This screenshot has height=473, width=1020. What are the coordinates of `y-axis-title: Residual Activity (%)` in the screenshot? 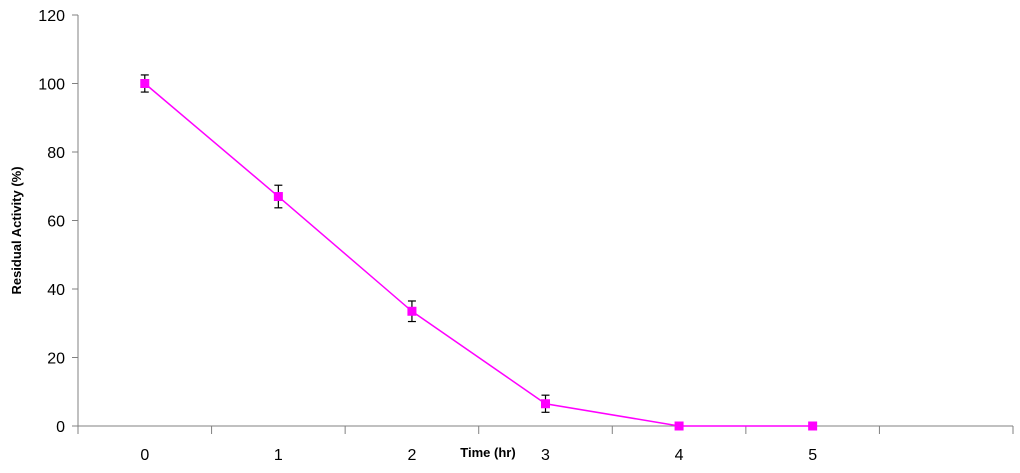 It's located at (16, 230).